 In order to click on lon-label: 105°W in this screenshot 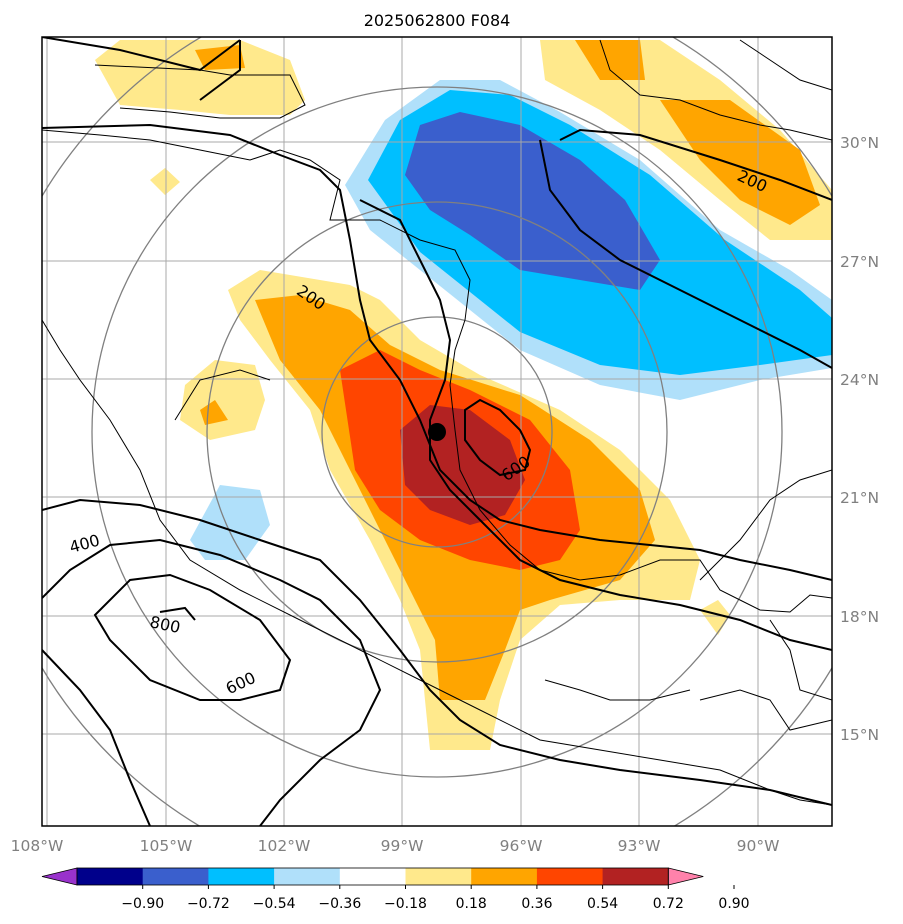, I will do `click(166, 846)`.